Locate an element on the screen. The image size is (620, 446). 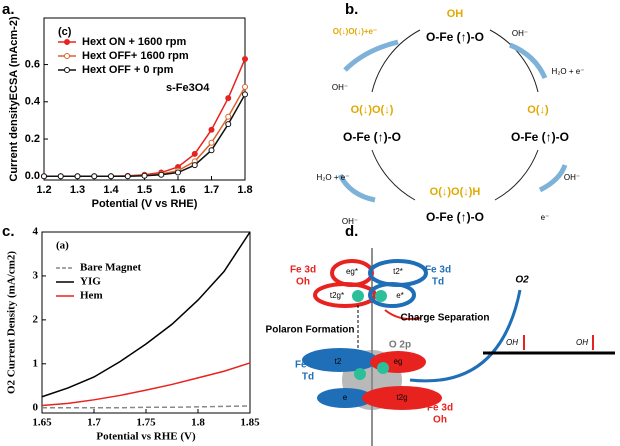
annotation: (a) is located at coordinates (62, 246).